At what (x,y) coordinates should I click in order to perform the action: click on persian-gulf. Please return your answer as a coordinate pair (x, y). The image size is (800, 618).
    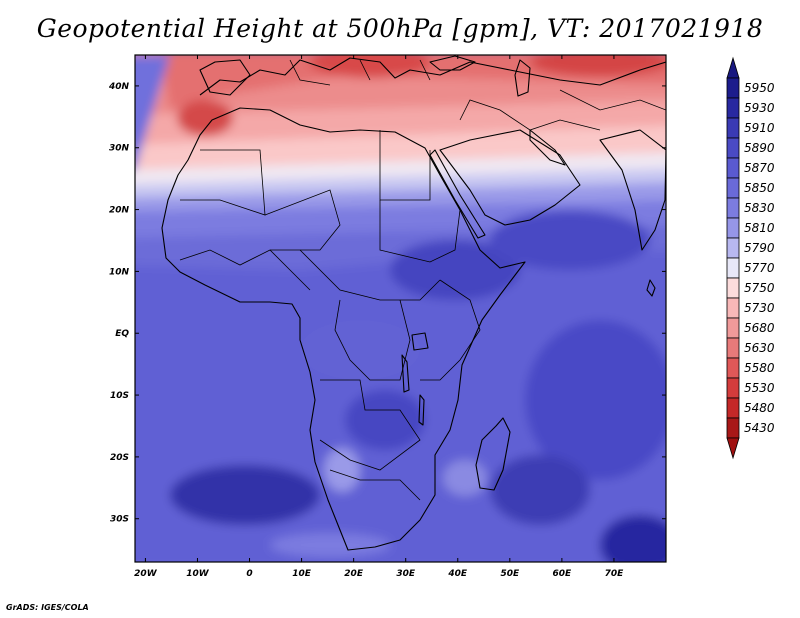
    Looking at the image, I should click on (547, 147).